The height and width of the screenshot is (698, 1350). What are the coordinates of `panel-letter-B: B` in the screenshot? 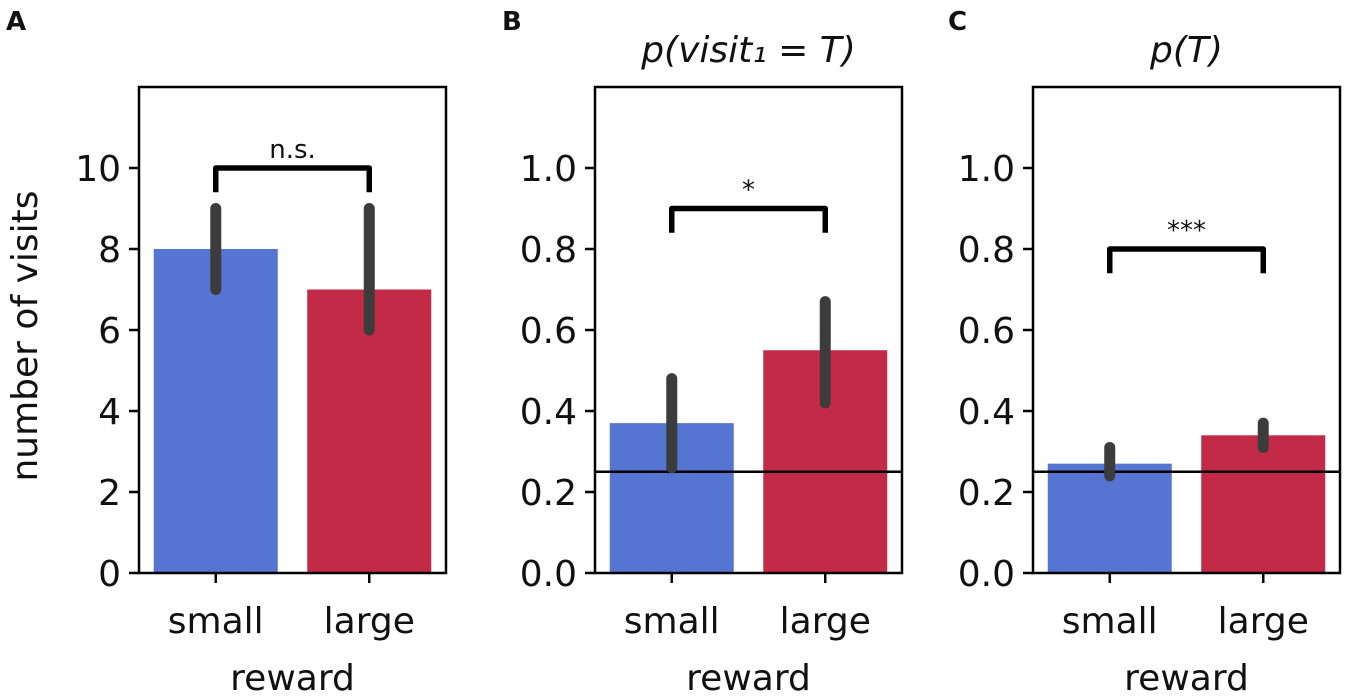 It's located at (512, 22).